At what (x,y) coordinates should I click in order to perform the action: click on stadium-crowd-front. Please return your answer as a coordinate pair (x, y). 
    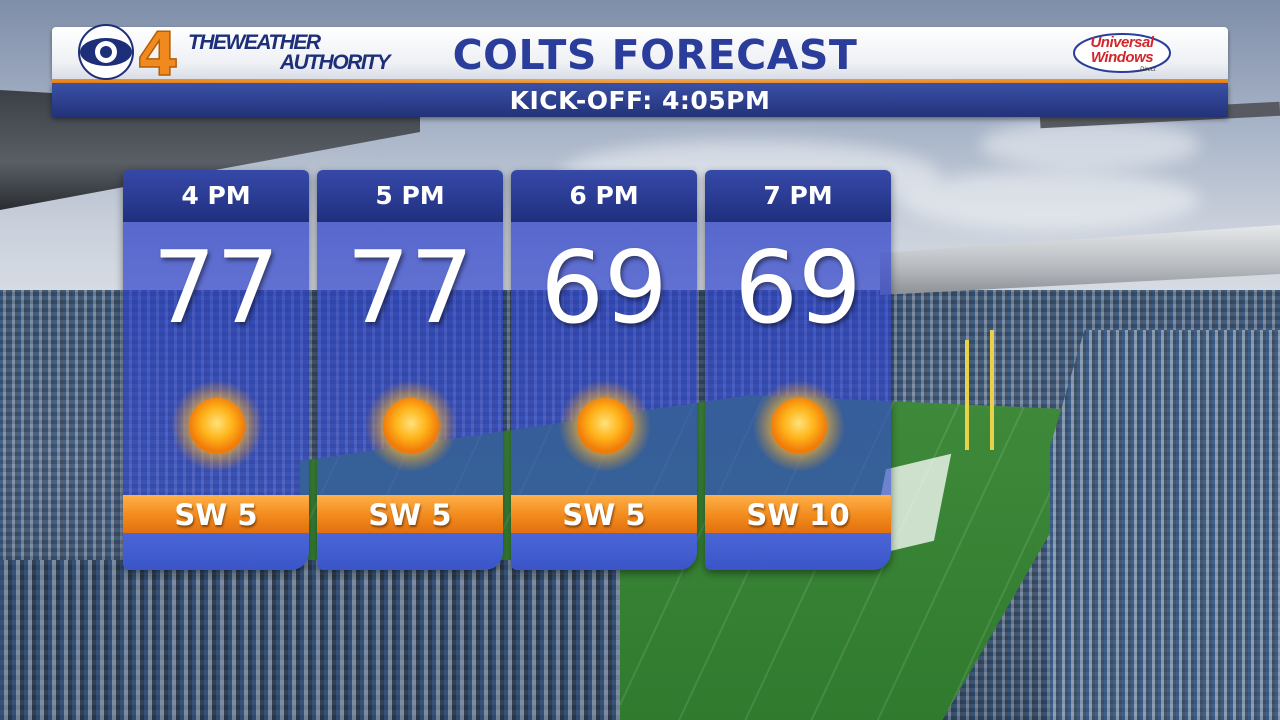
    Looking at the image, I should click on (310, 640).